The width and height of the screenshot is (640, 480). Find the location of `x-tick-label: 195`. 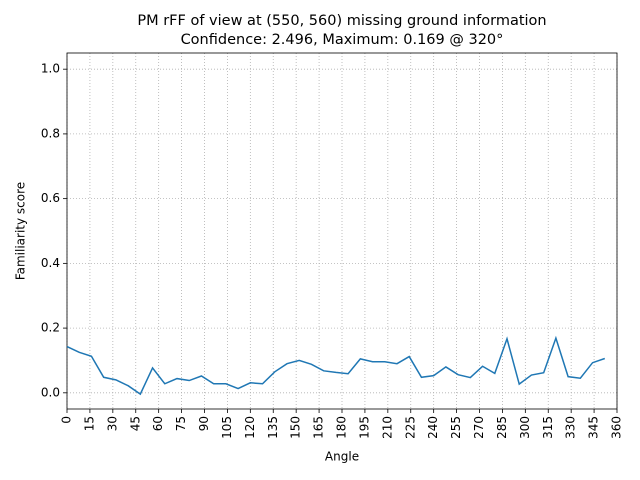

x-tick-label: 195 is located at coordinates (364, 427).